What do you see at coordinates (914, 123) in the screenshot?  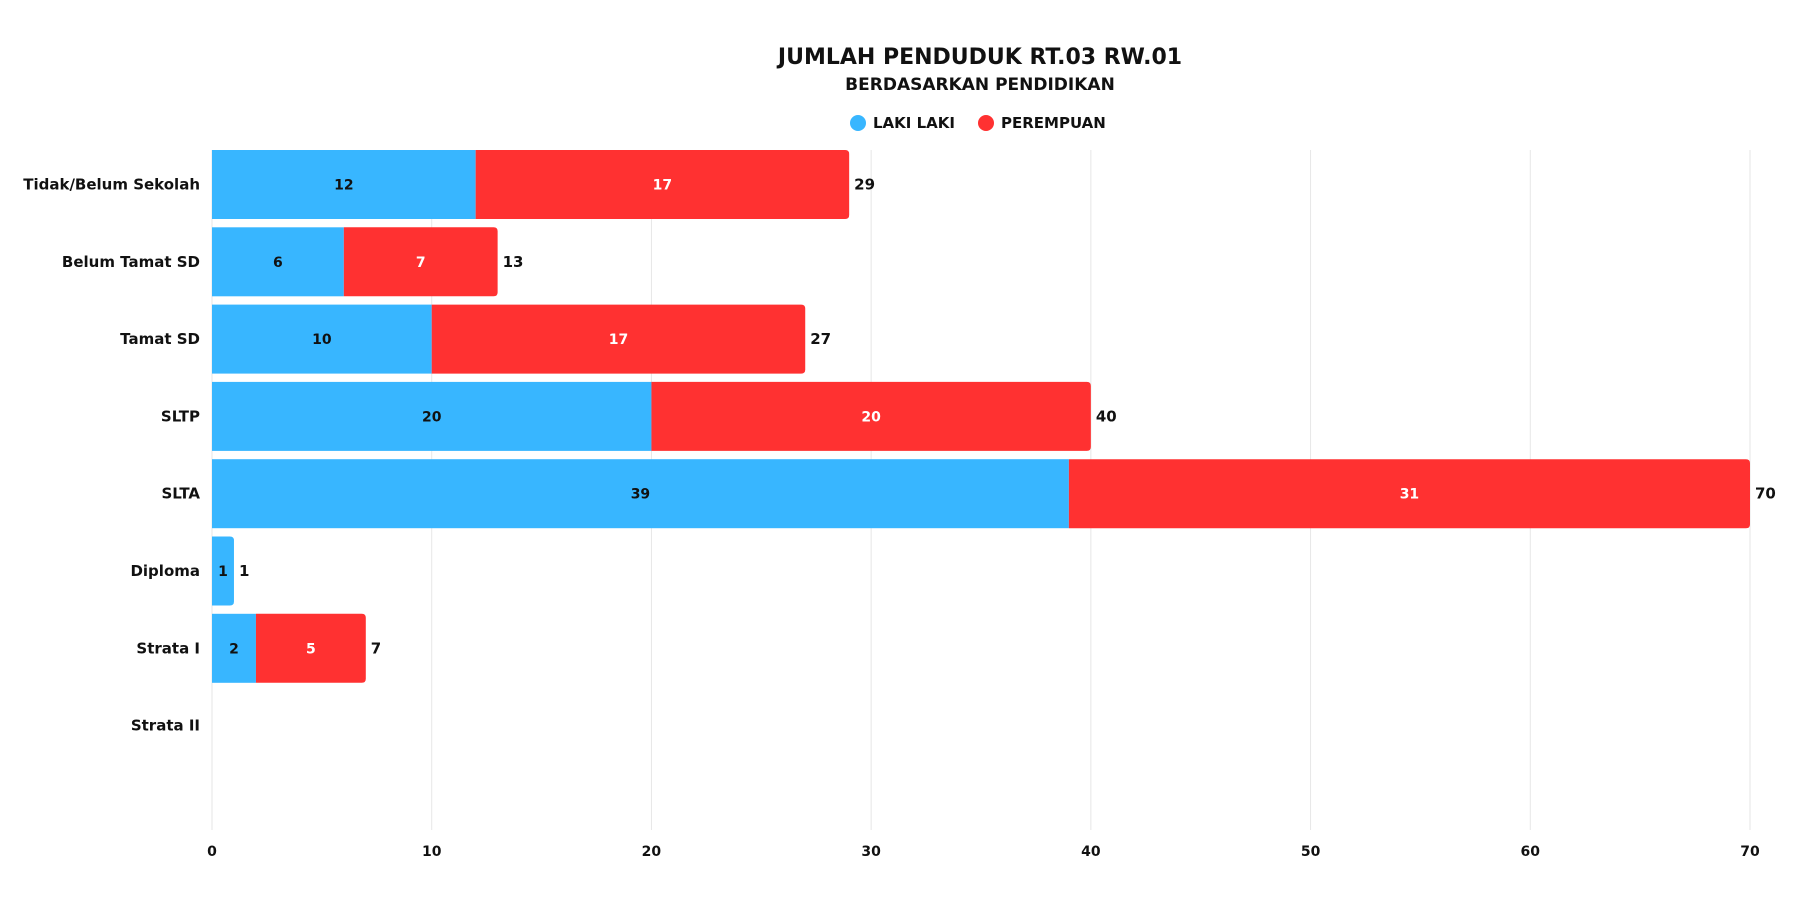 I see `legend-label: LAKI LAKI` at bounding box center [914, 123].